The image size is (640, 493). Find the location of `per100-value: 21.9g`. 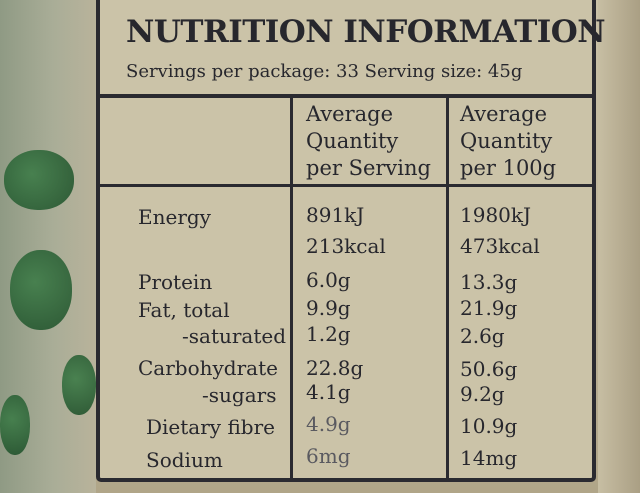

per100-value: 21.9g is located at coordinates (489, 308).